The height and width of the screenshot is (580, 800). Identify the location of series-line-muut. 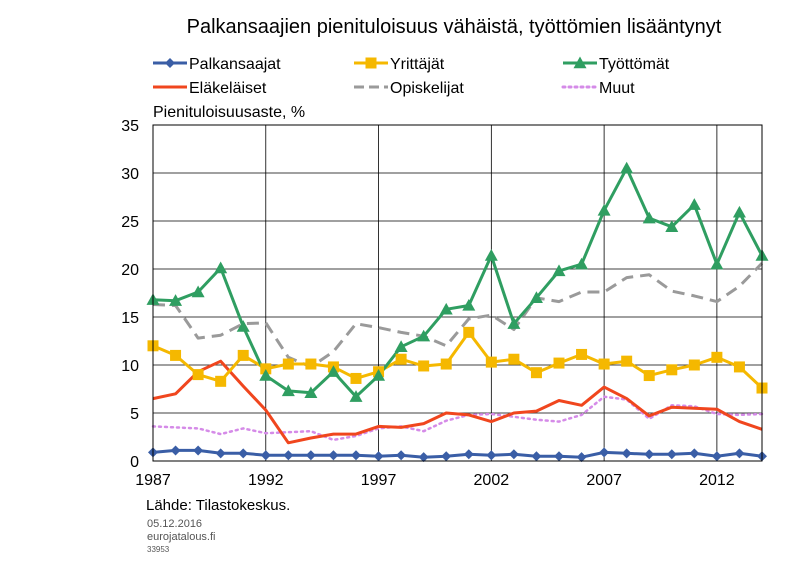
(457, 418).